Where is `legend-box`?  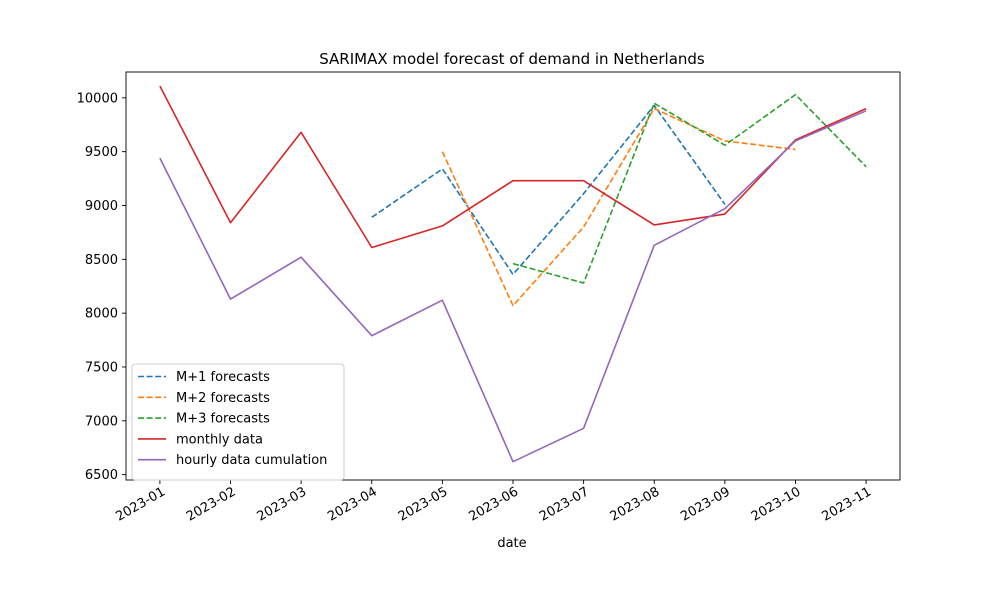 legend-box is located at coordinates (238, 422).